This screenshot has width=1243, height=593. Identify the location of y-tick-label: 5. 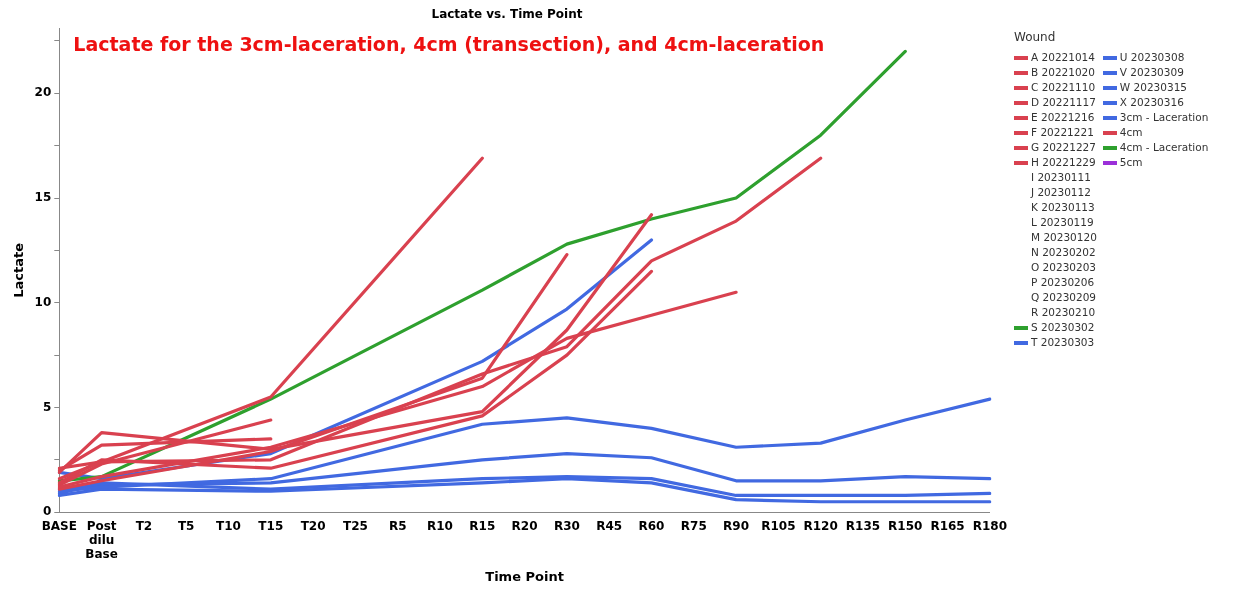
(47, 406).